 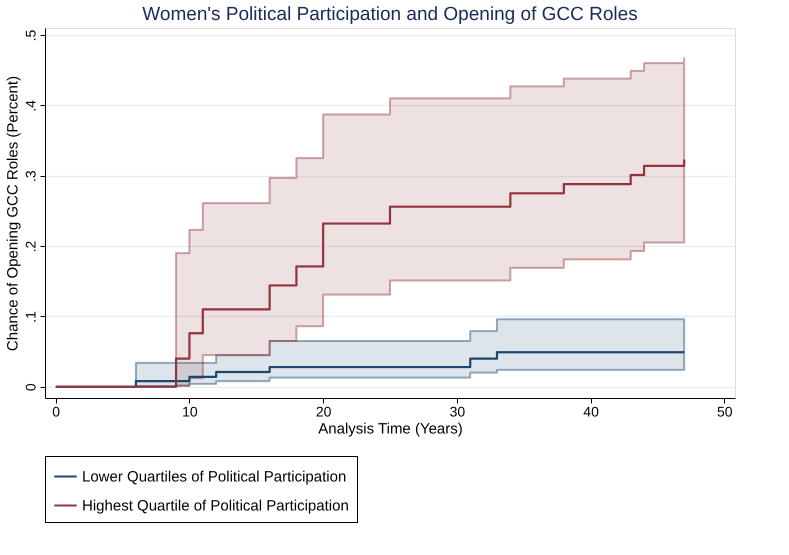 What do you see at coordinates (390, 14) in the screenshot?
I see `chart-title: Women's Political Participation and Opening of GCC Roles` at bounding box center [390, 14].